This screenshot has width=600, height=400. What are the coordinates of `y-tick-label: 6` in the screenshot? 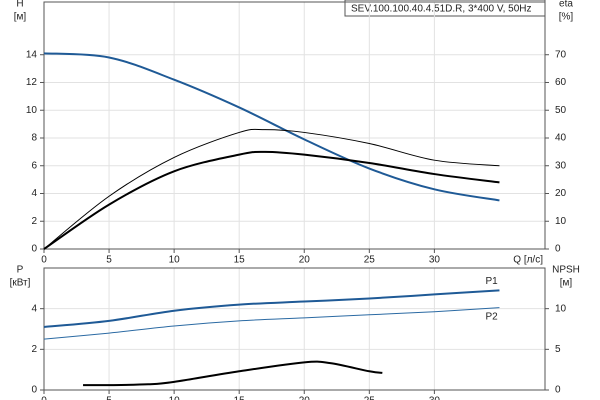 It's located at (34, 165).